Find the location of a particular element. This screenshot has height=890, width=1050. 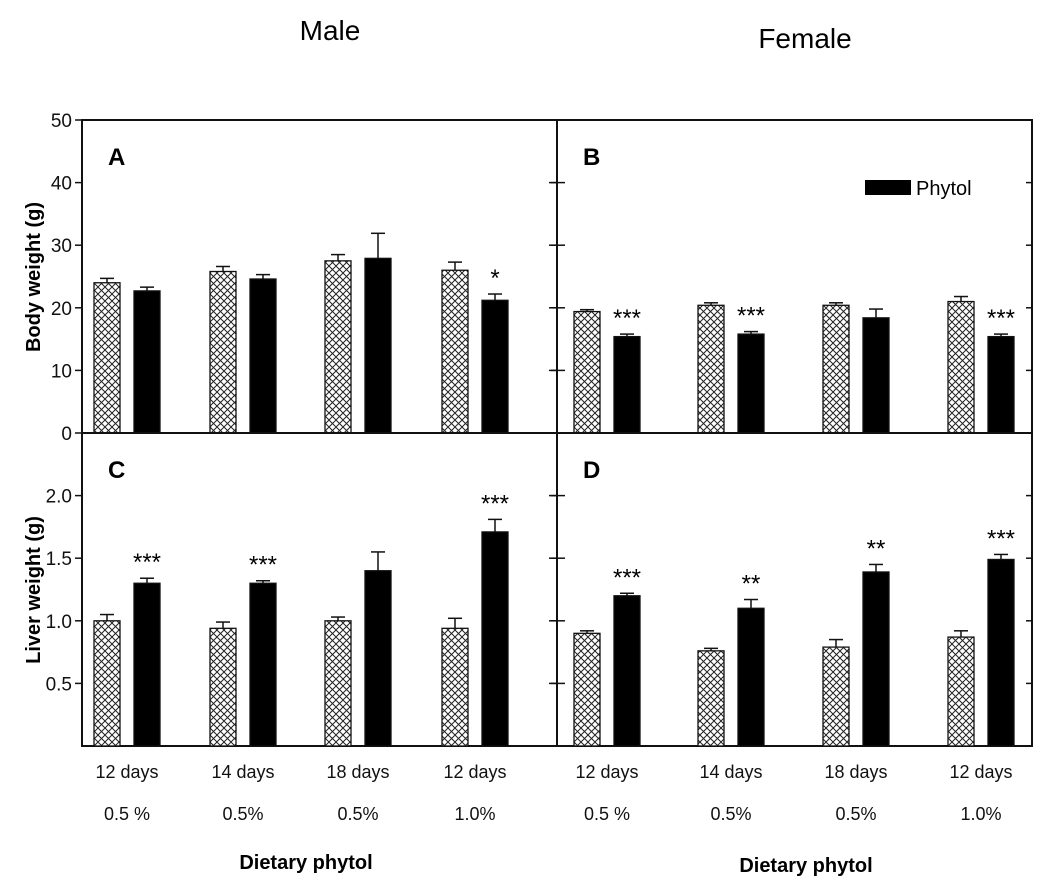

title-female: Female is located at coordinates (804, 38).